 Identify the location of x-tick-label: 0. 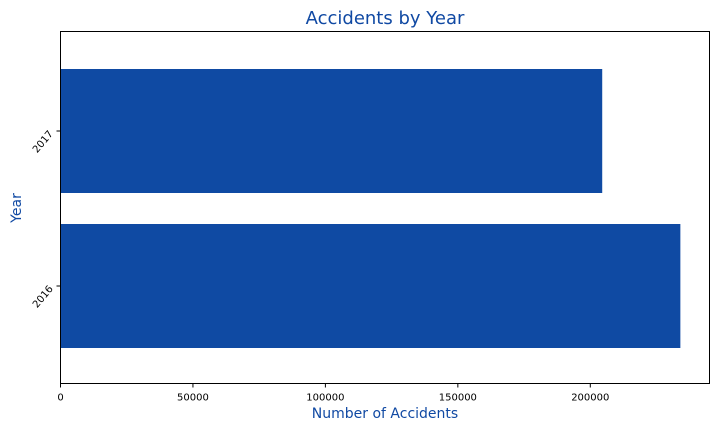
(60, 398).